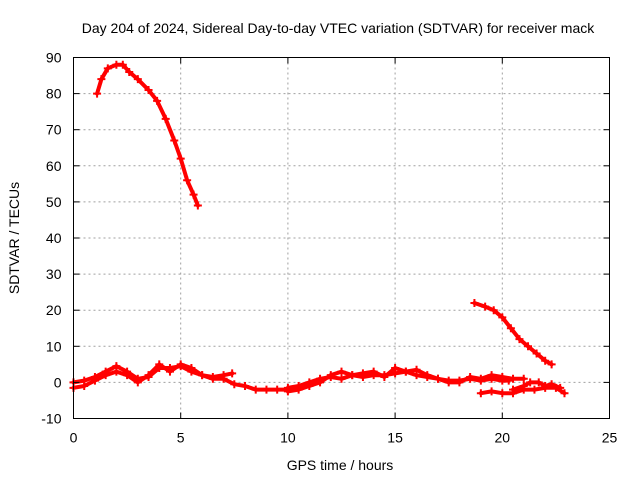  What do you see at coordinates (181, 438) in the screenshot?
I see `x-tick-label: 5` at bounding box center [181, 438].